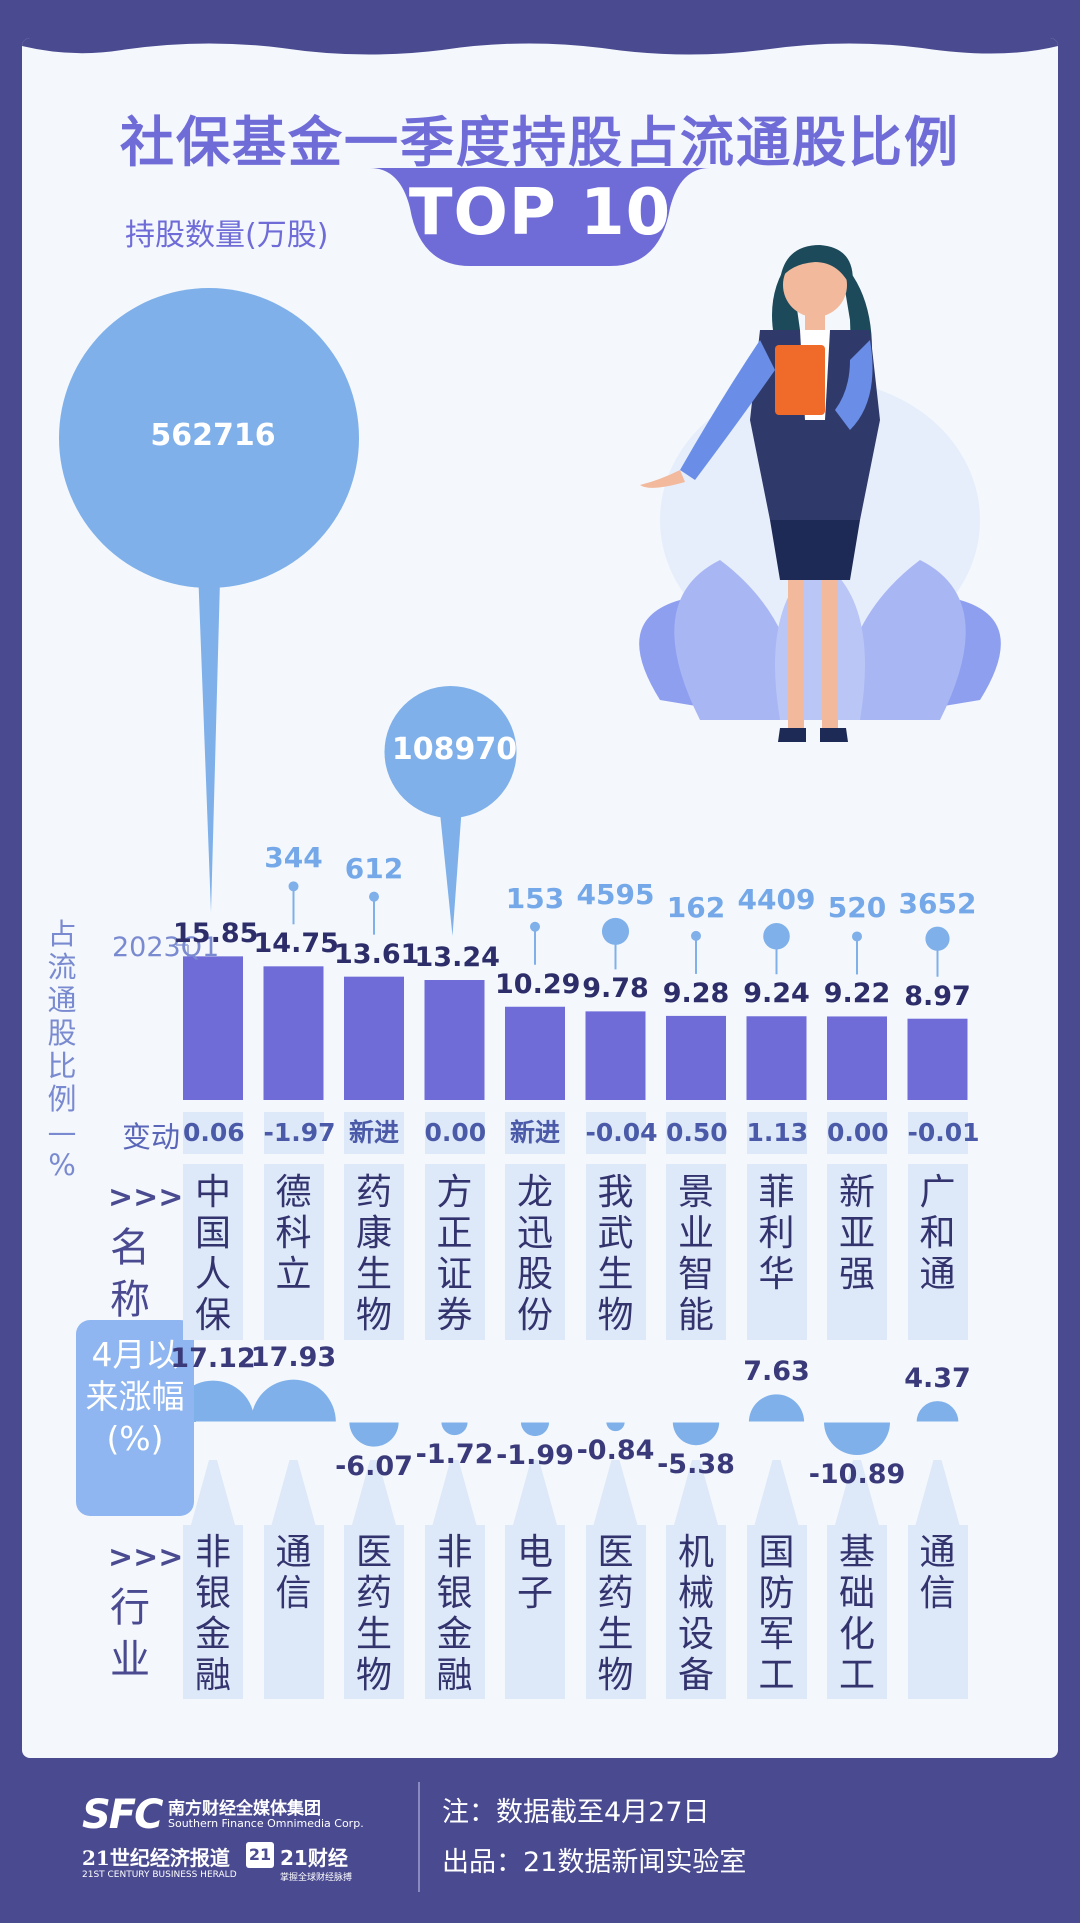 This screenshot has height=1923, width=1080. What do you see at coordinates (122, 1815) in the screenshot?
I see `sfc-logo: SFC` at bounding box center [122, 1815].